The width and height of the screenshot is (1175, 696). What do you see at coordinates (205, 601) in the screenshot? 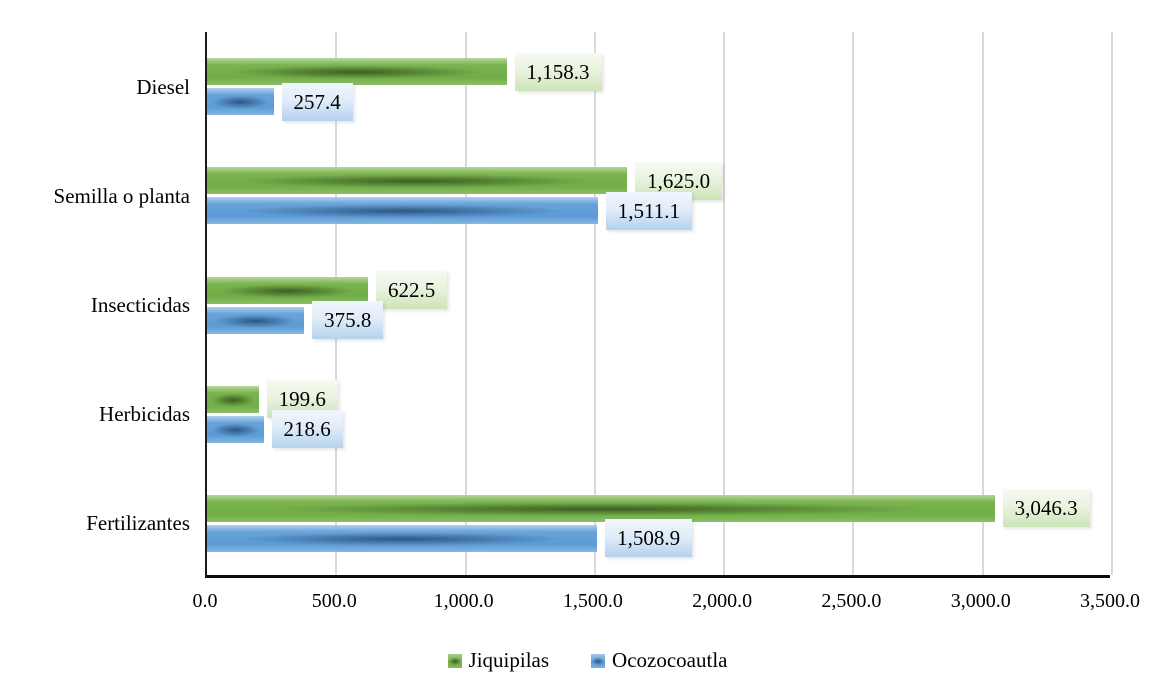
I see `x-axis-tick: 0.0` at bounding box center [205, 601].